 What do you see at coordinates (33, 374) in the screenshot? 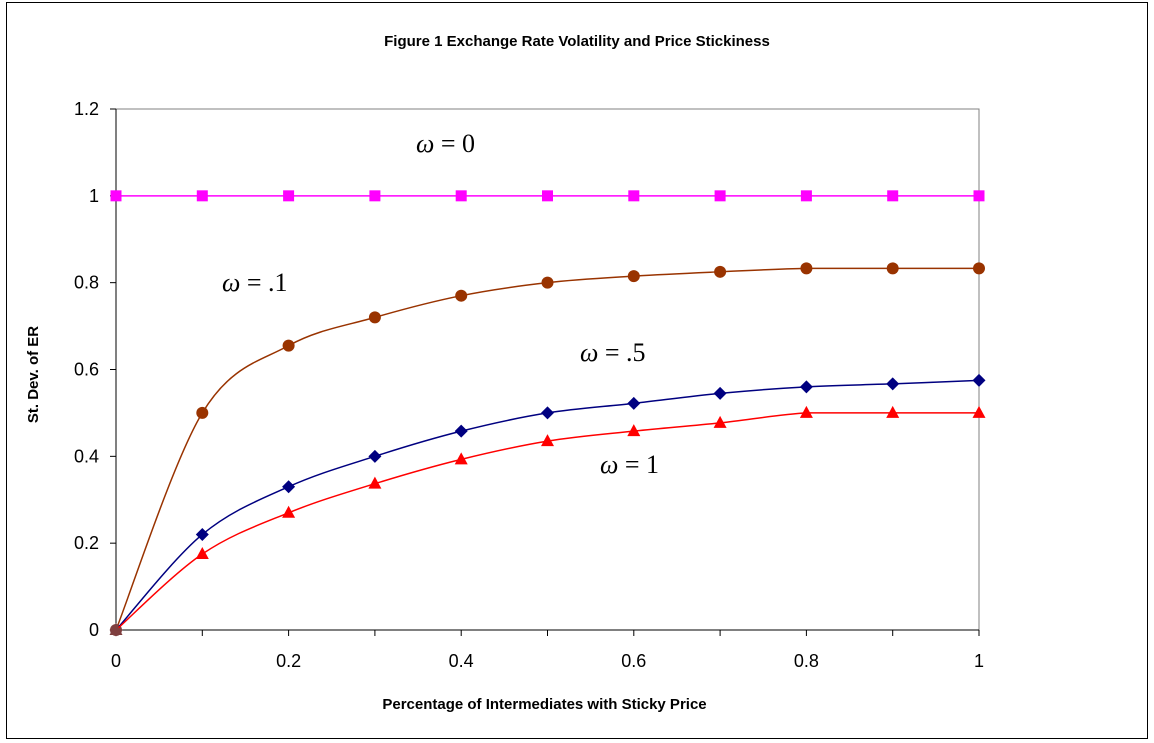
I see `y-axis-title: St. Dev. of ER` at bounding box center [33, 374].